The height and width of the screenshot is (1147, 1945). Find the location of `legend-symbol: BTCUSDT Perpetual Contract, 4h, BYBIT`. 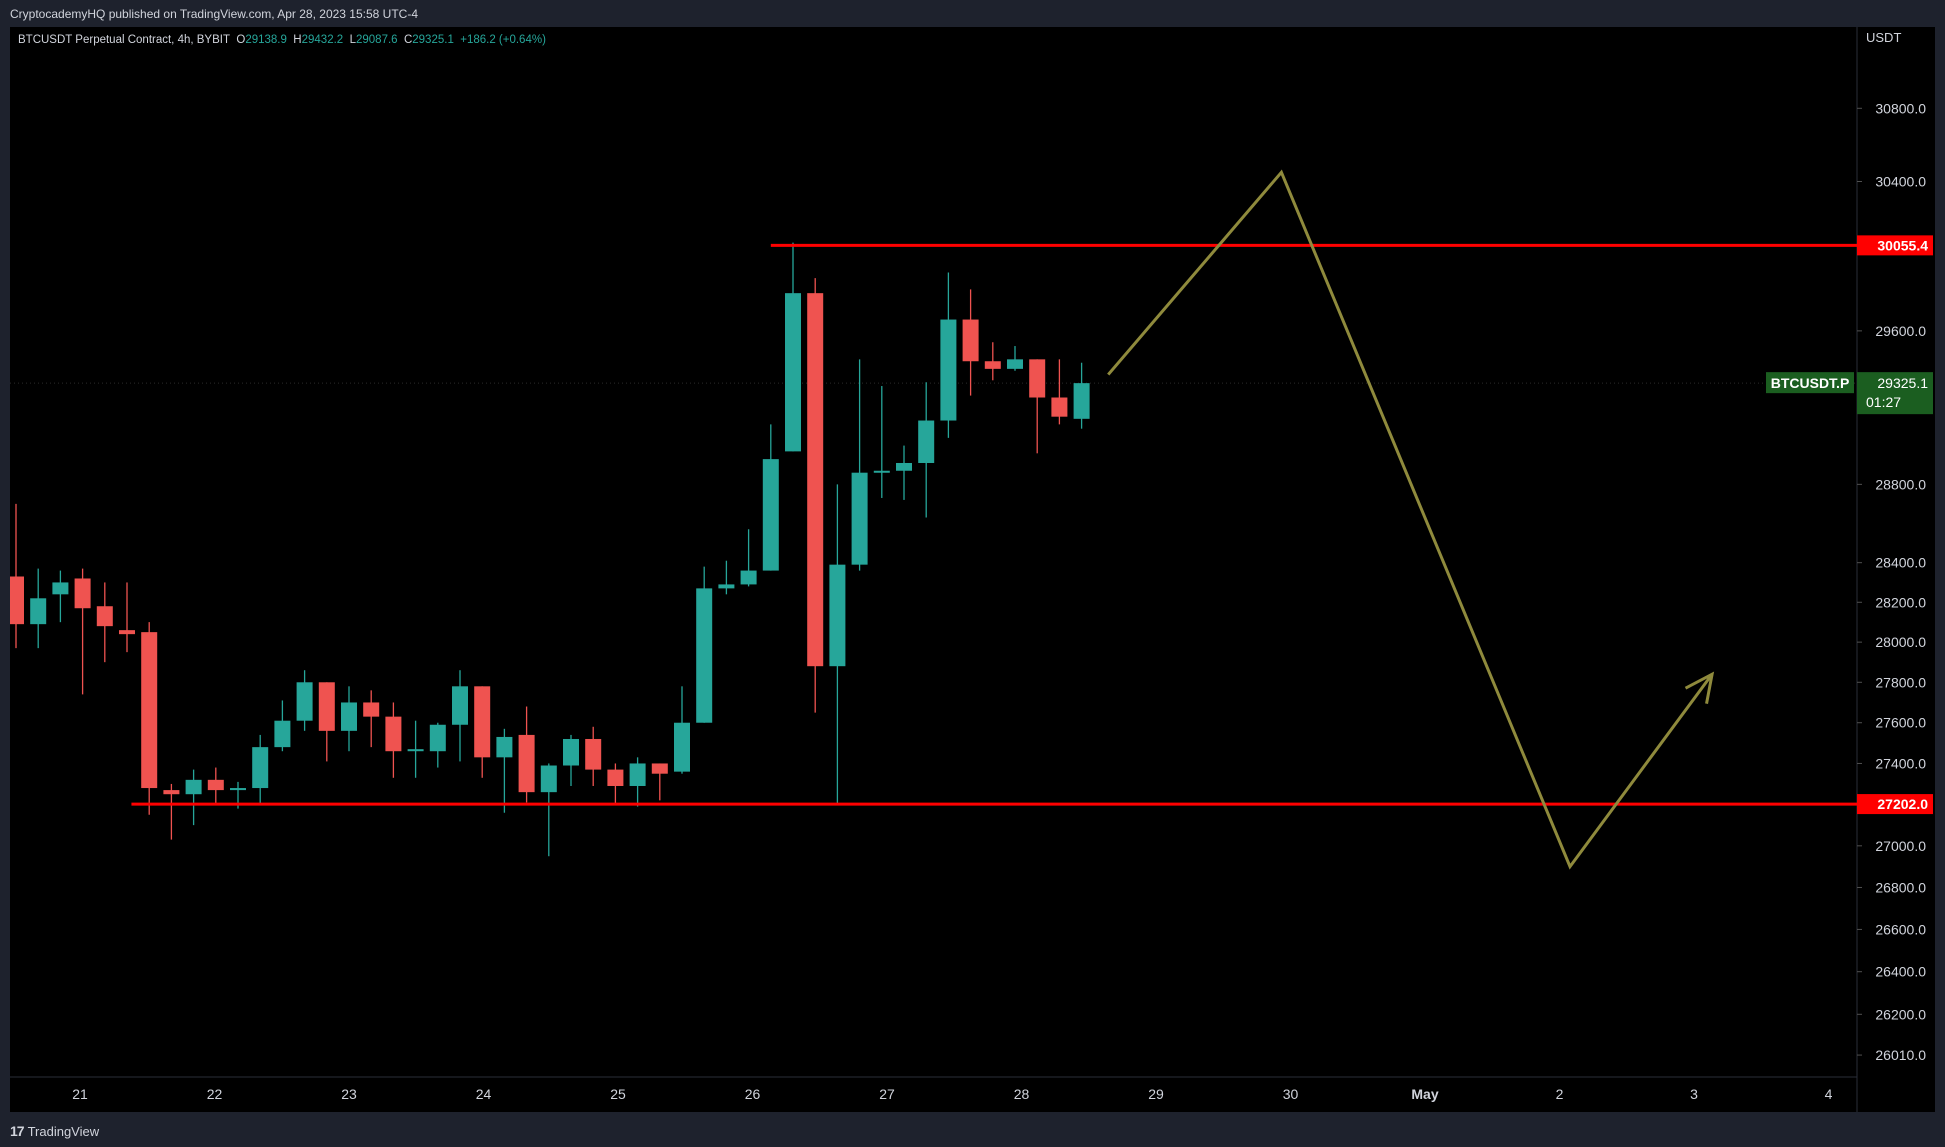

legend-symbol: BTCUSDT Perpetual Contract, 4h, BYBIT is located at coordinates (124, 40).